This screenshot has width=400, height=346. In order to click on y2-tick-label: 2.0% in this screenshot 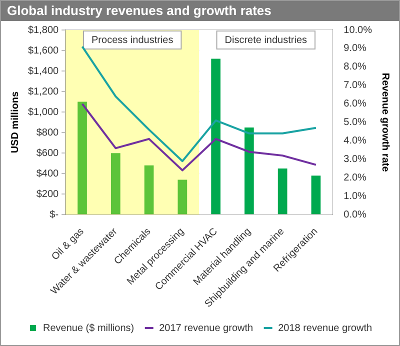, I will do `click(355, 178)`.